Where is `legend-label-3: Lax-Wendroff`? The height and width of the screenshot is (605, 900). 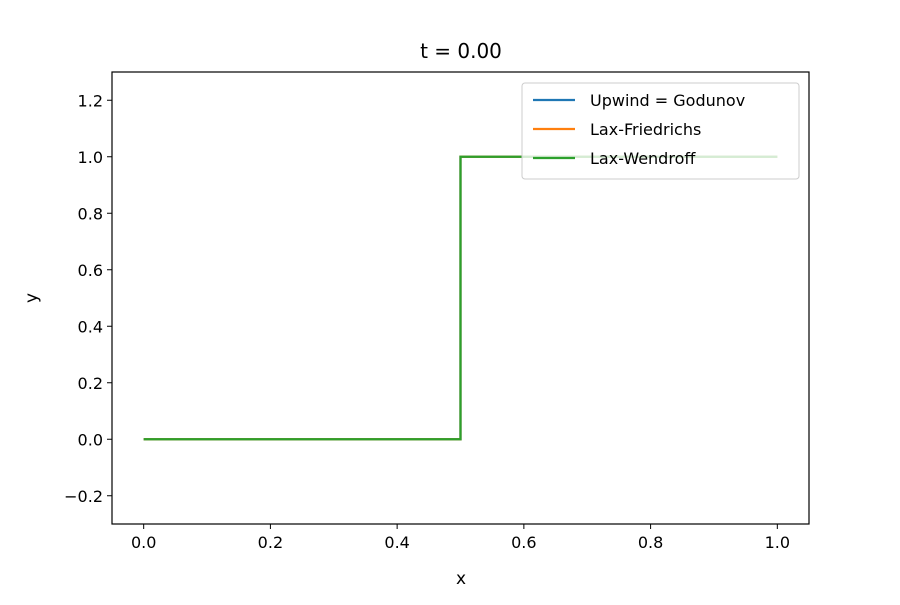
legend-label-3: Lax-Wendroff is located at coordinates (643, 158).